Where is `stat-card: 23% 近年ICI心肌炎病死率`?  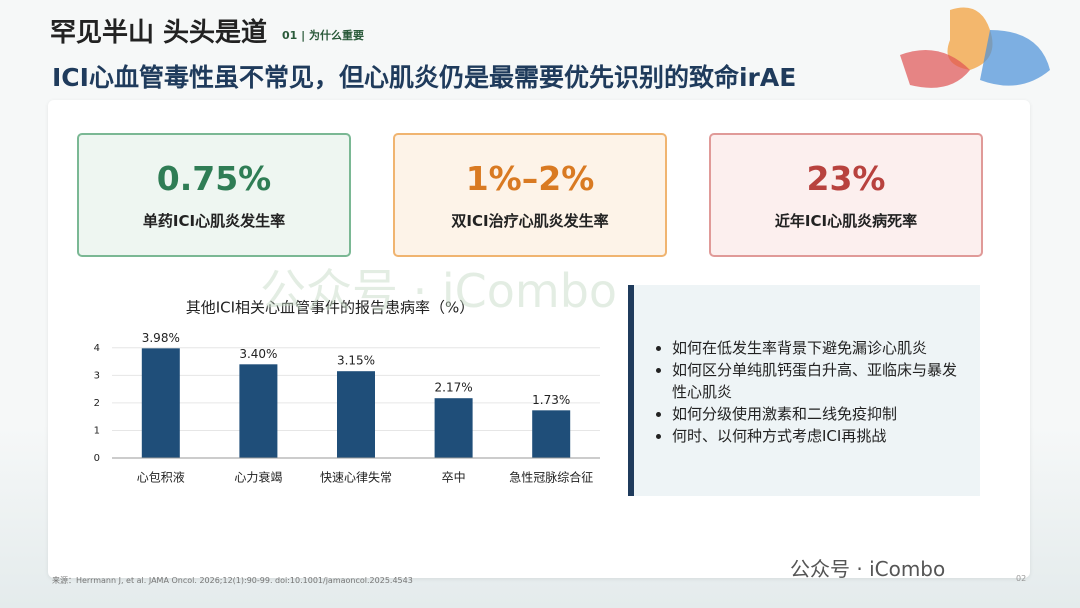 stat-card: 23% 近年ICI心肌炎病死率 is located at coordinates (846, 195).